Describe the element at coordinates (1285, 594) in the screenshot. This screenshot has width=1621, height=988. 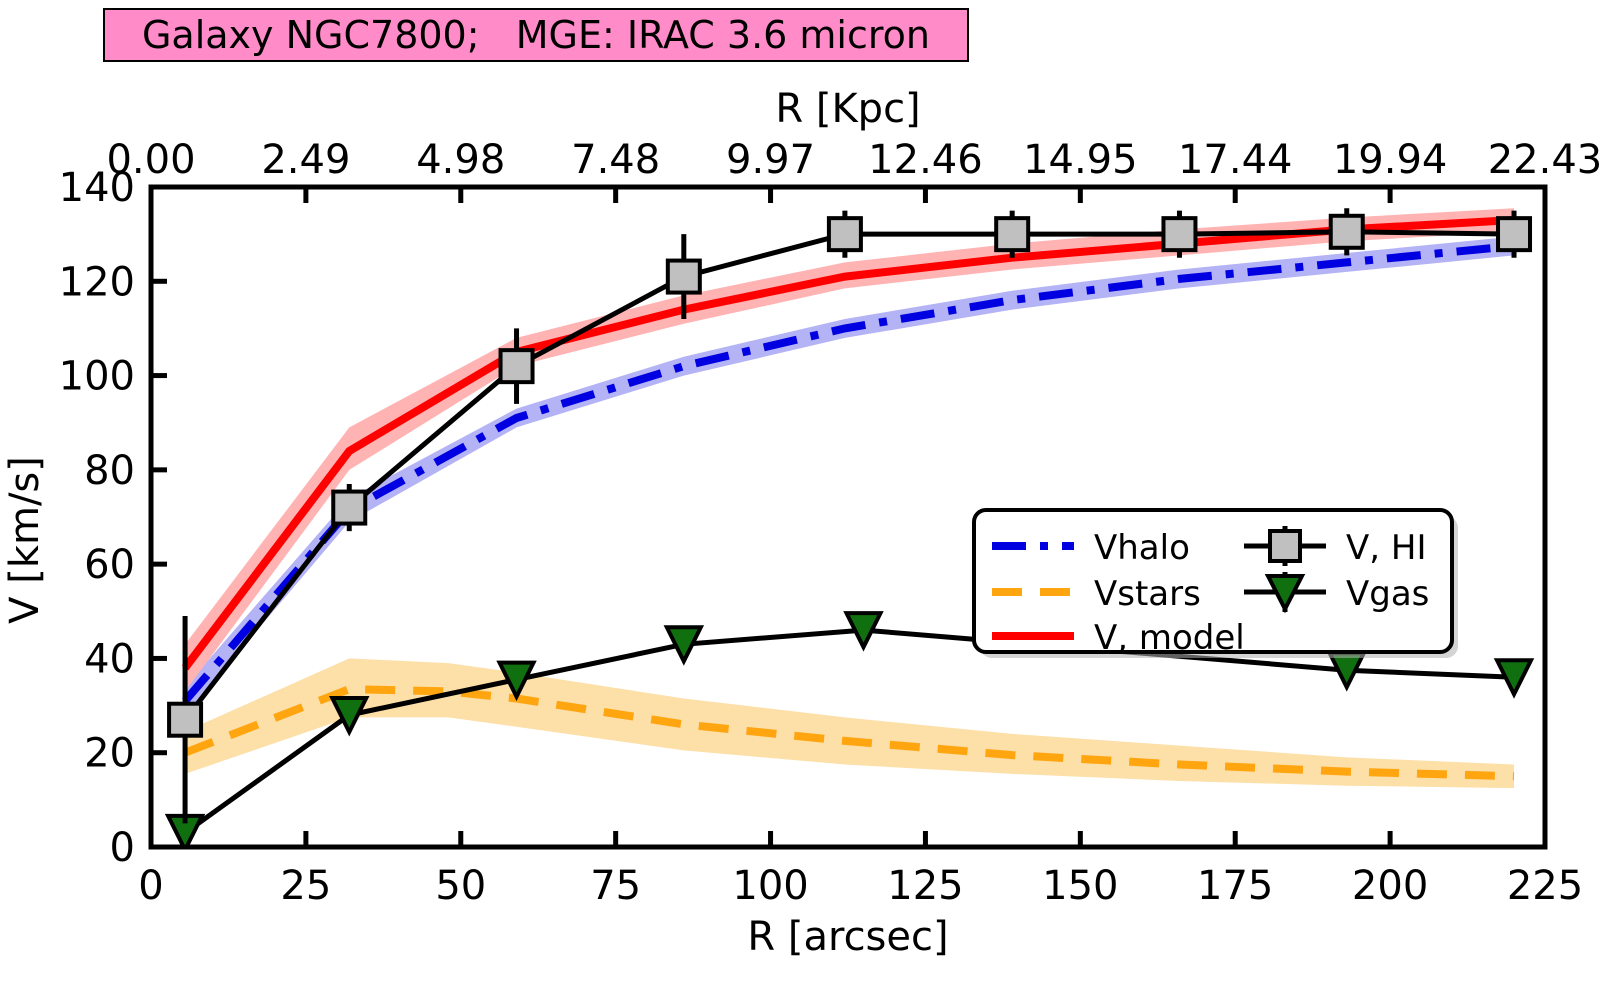
I see `legend-marker-triangle` at that location.